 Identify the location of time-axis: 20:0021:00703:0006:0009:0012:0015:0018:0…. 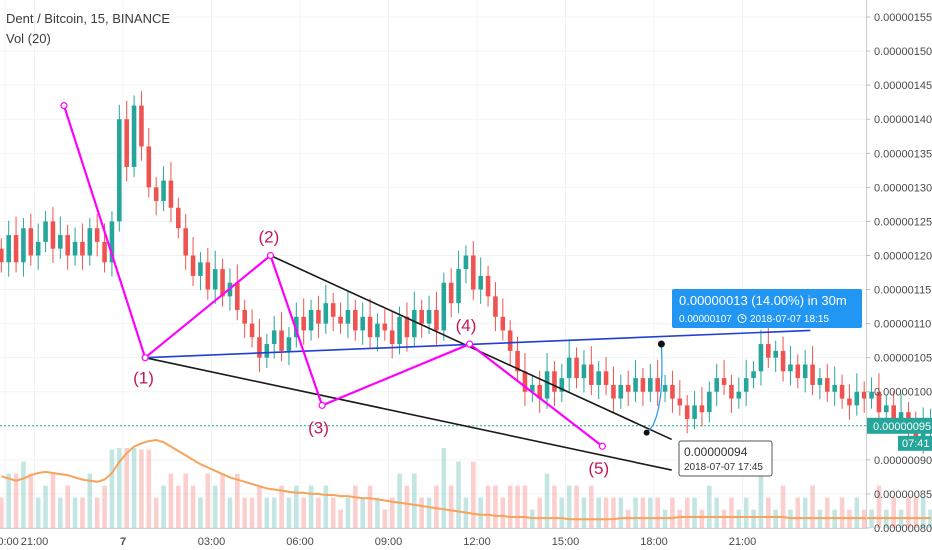
(378, 542).